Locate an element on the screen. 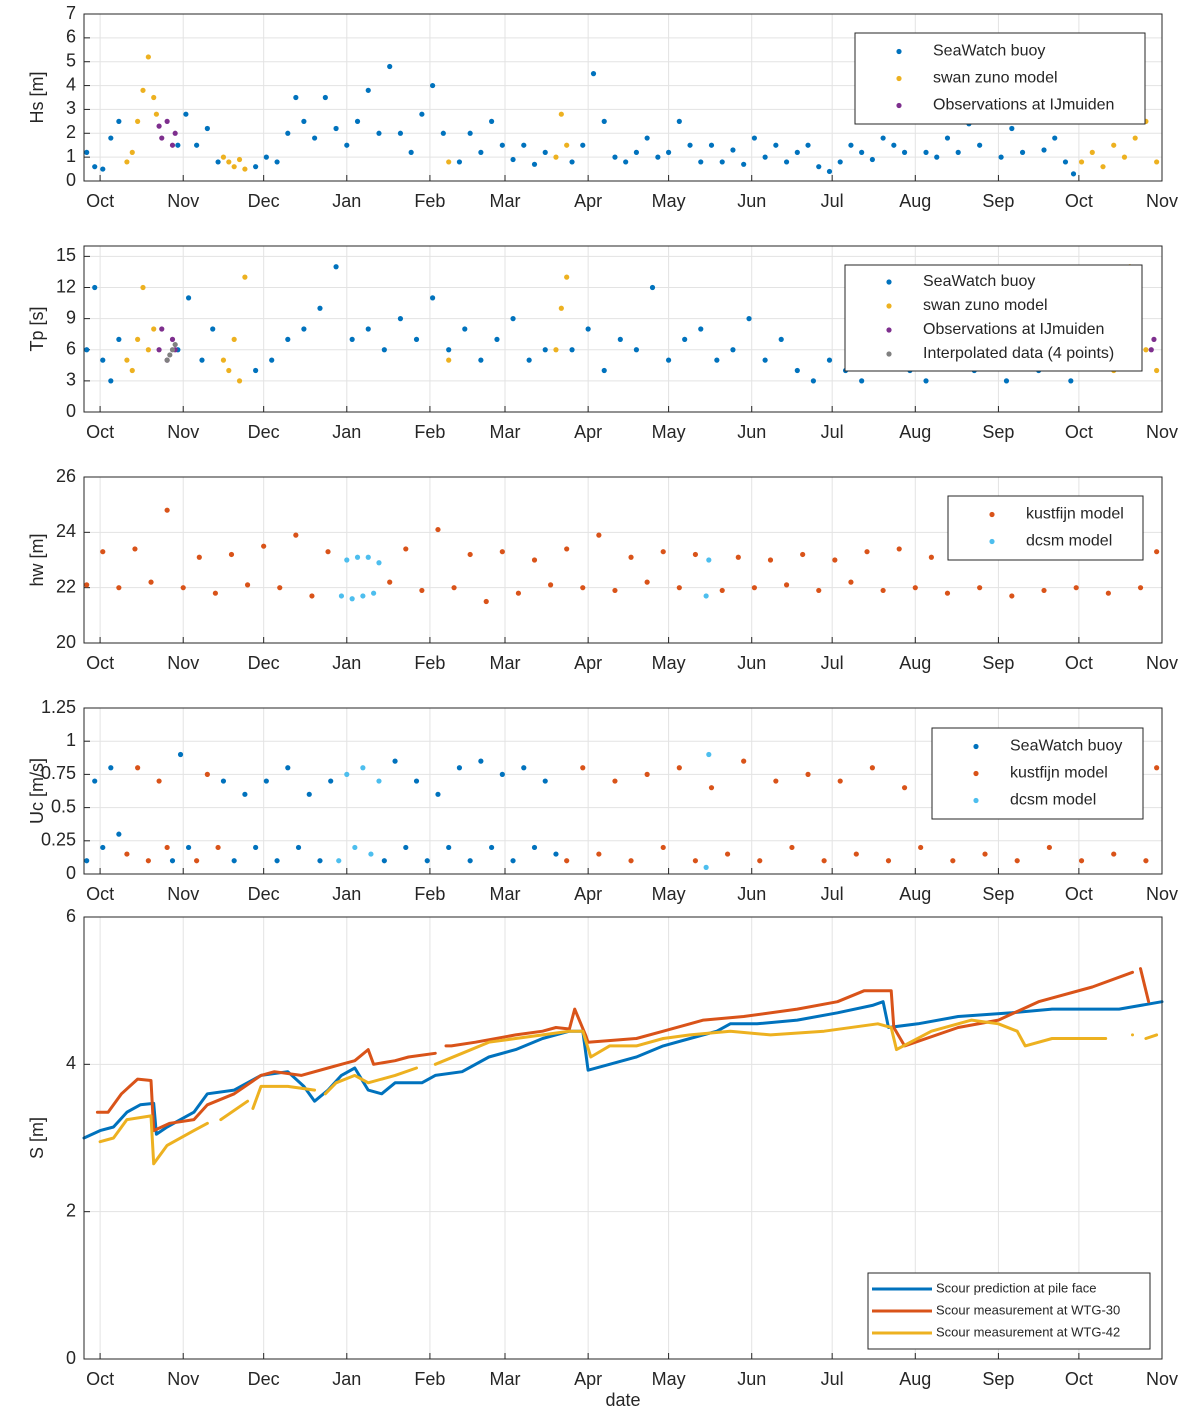 The height and width of the screenshot is (1407, 1186). legend-label: Observations at IJmuiden is located at coordinates (1023, 105).